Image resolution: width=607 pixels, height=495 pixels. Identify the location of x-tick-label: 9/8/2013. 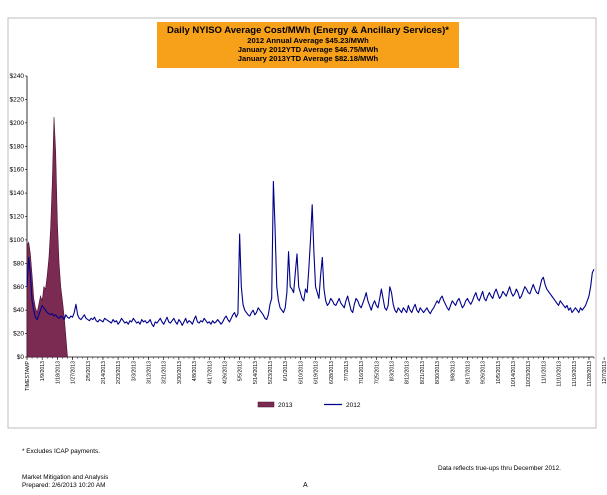
(453, 371).